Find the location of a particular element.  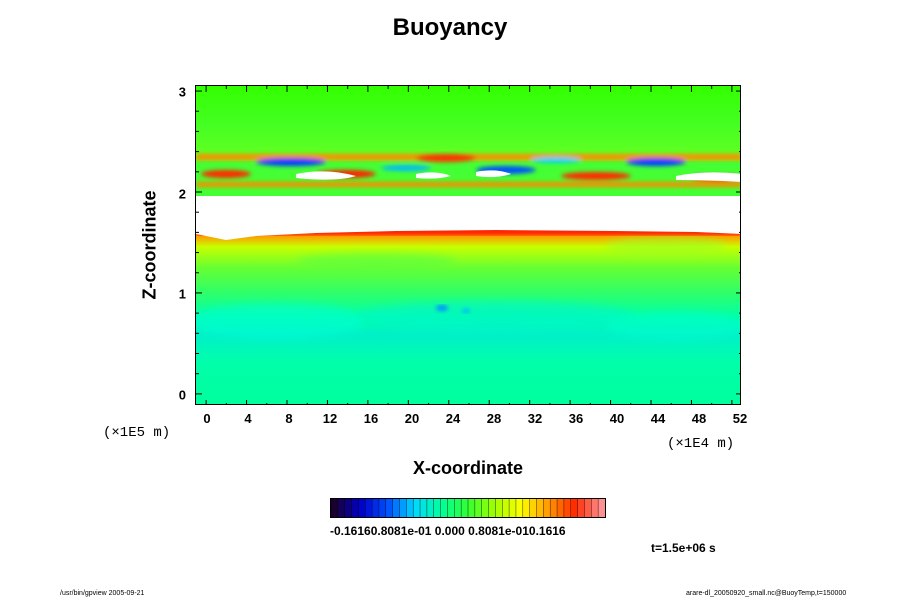

x-tick-label: 4 is located at coordinates (248, 418).